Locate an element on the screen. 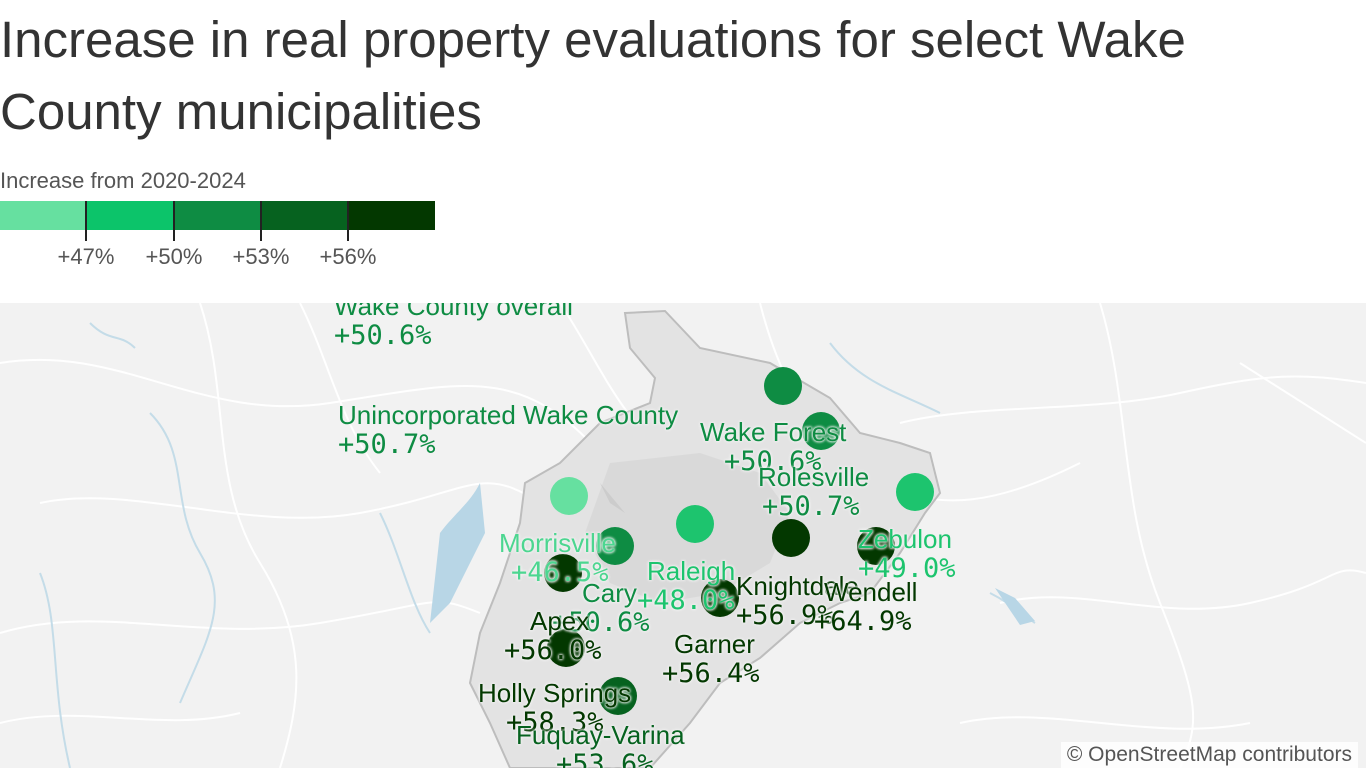 Image resolution: width=1366 pixels, height=768 pixels. raleigh-label: Raleigh +48.0% is located at coordinates (686, 586).